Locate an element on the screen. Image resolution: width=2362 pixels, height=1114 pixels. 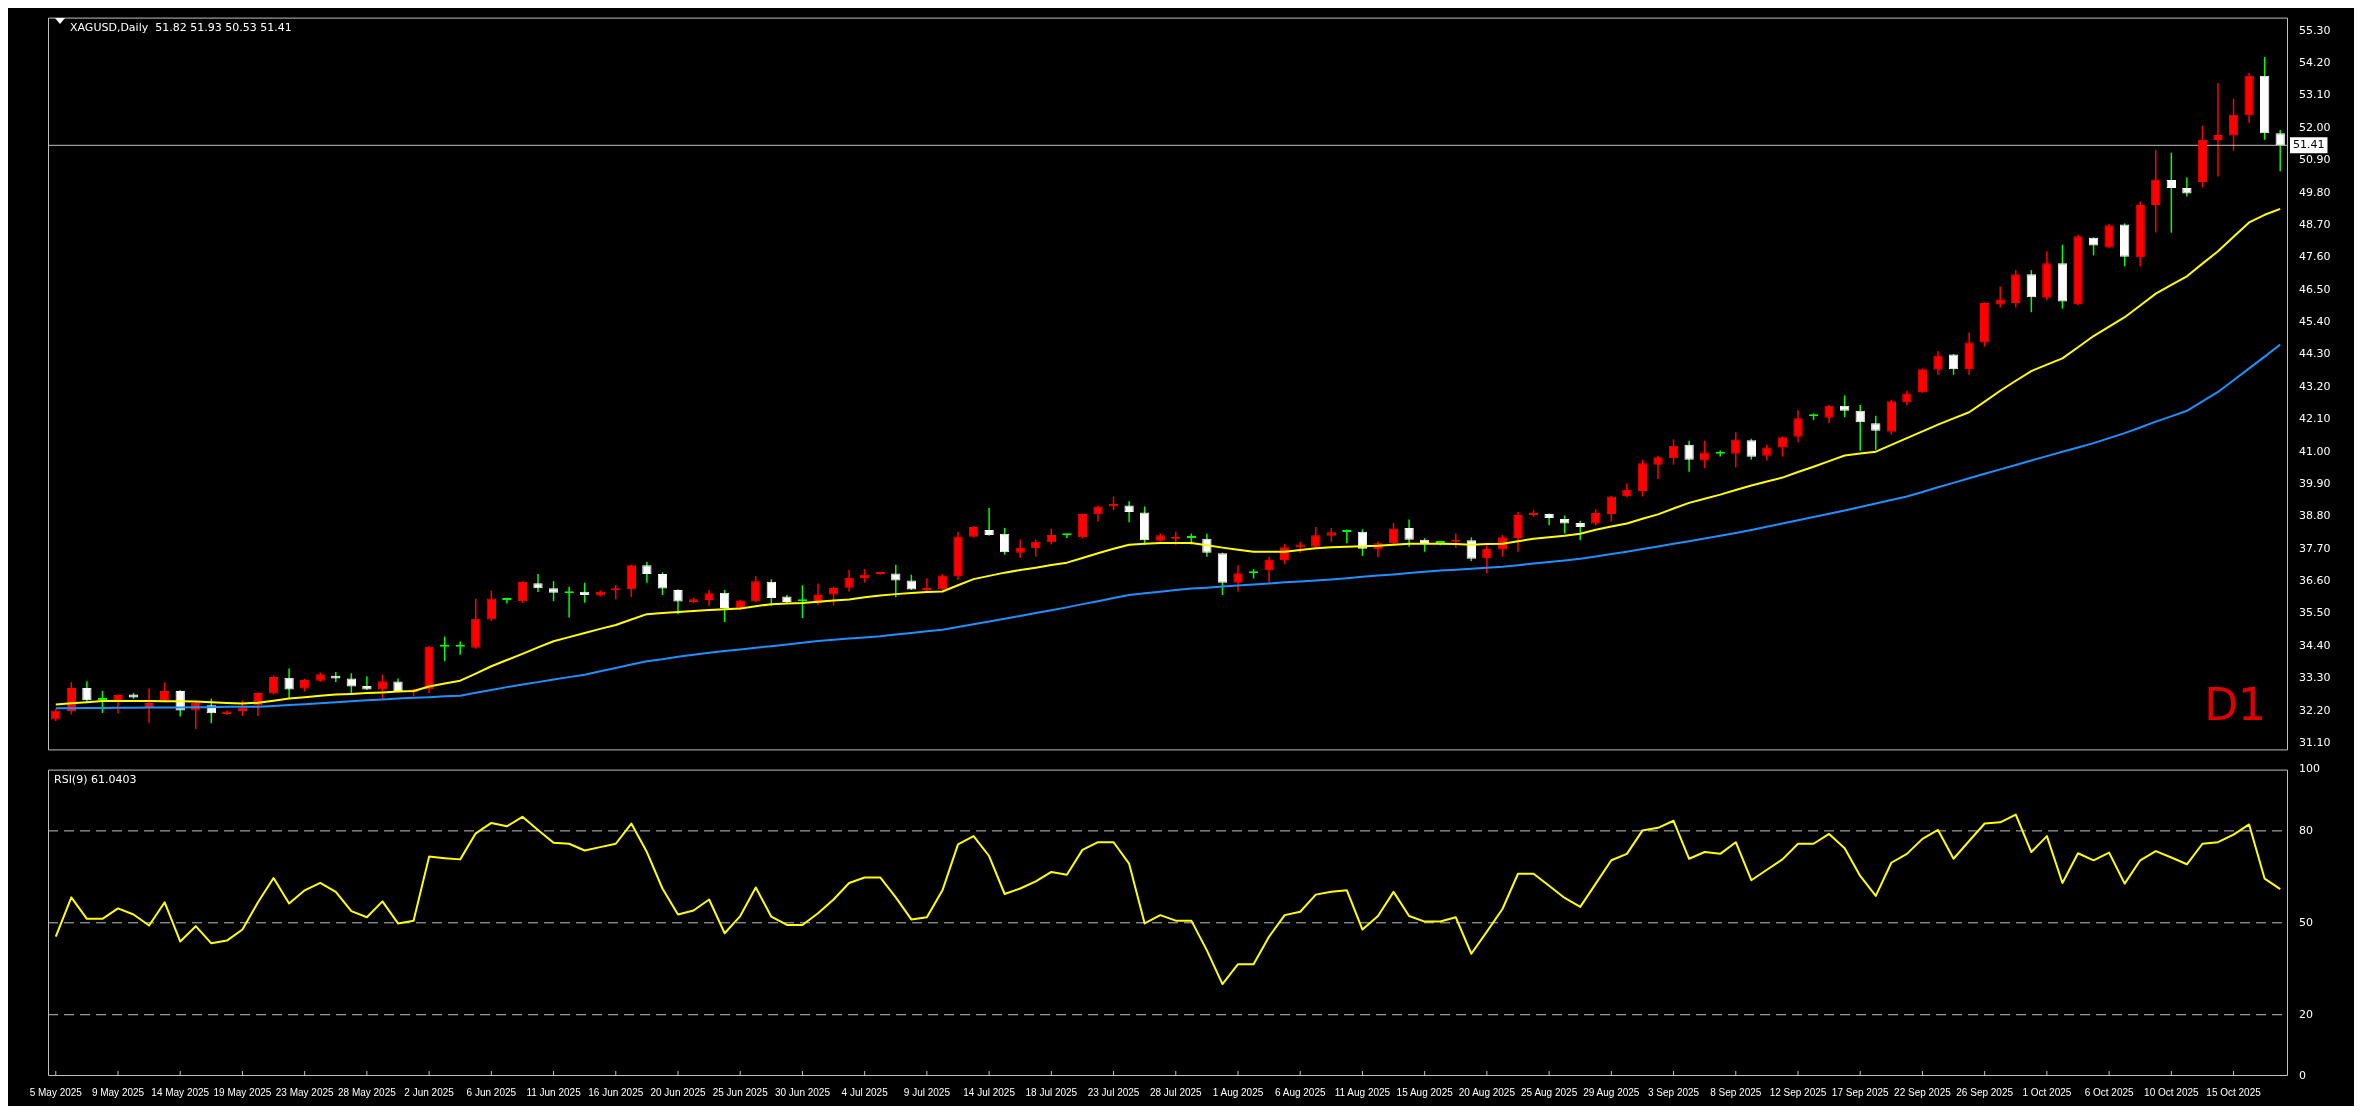
x-tick-label: 19 May 2025 is located at coordinates (242, 1092).